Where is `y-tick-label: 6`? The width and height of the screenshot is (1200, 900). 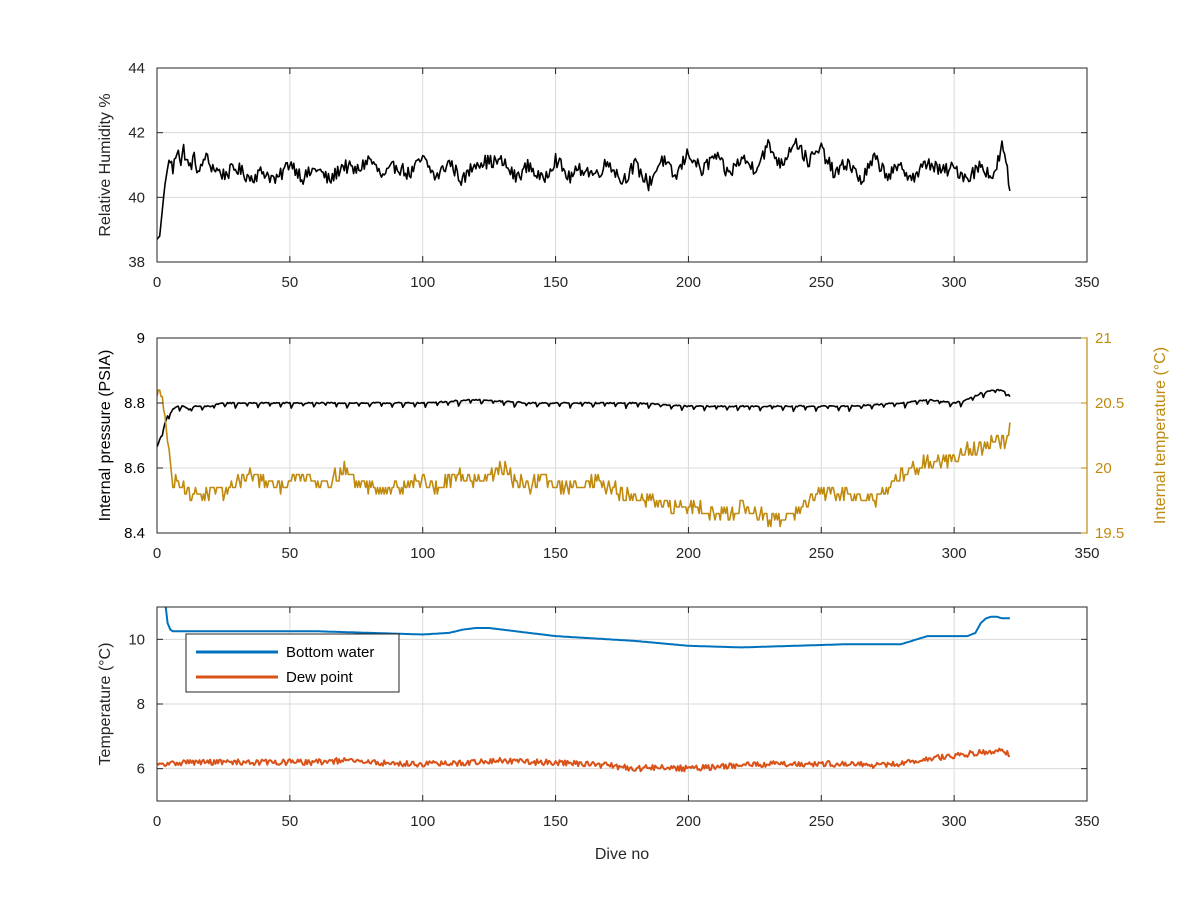
y-tick-label: 6 is located at coordinates (141, 769).